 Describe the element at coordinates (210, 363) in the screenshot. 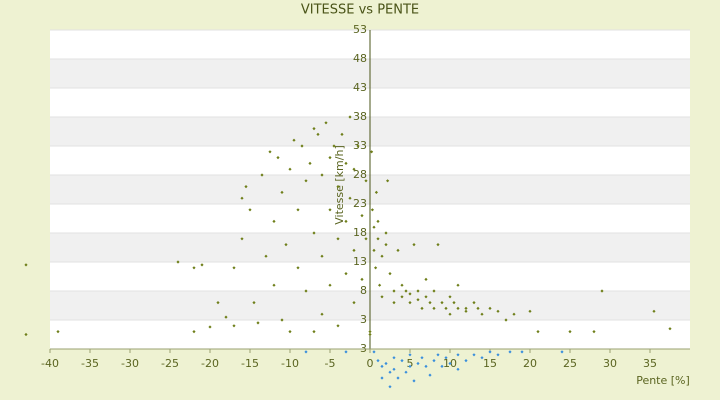

I see `x-tick-label: -20` at that location.